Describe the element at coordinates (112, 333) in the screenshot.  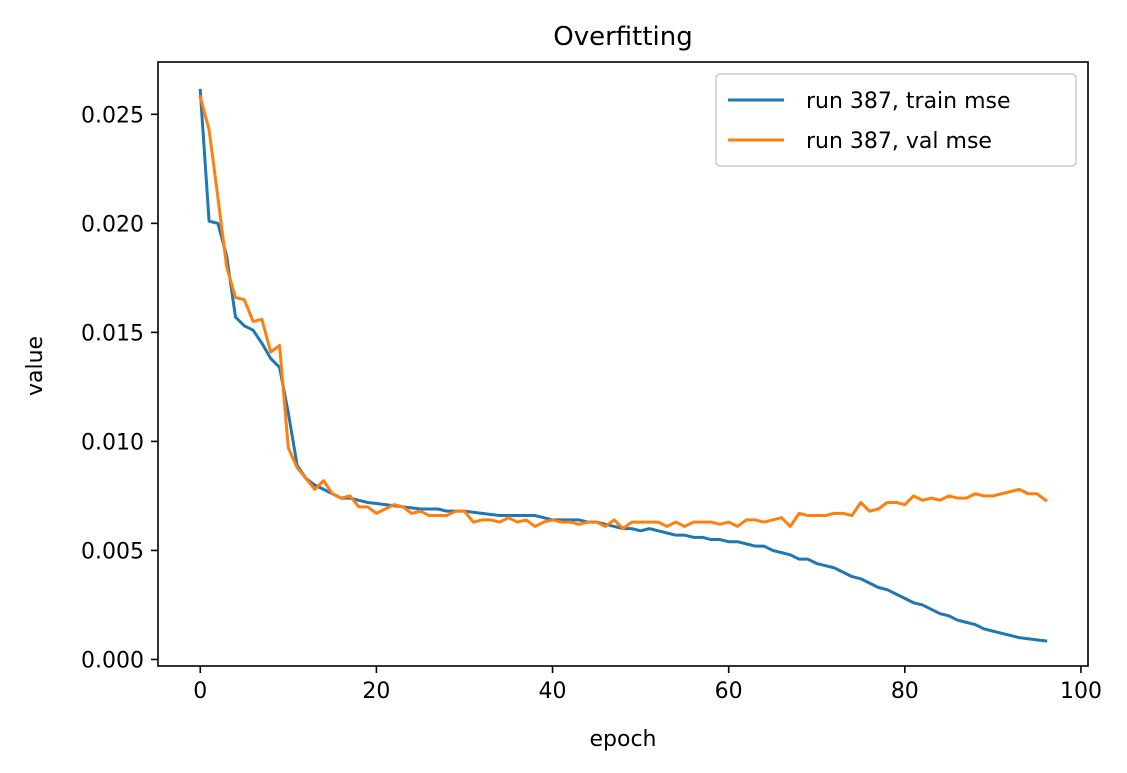
I see `y-tick-label: 0.015` at that location.